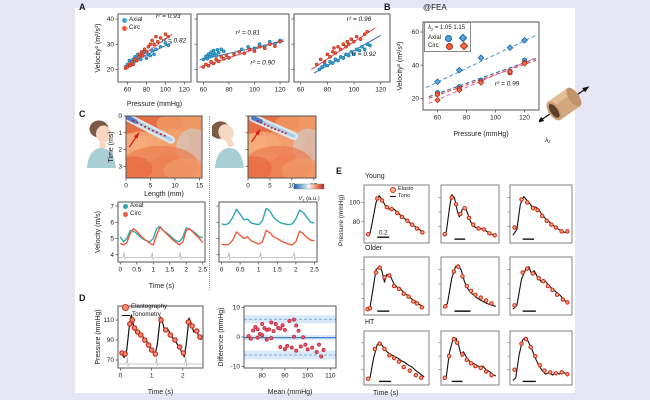 The height and width of the screenshot is (400, 650). Describe the element at coordinates (82, 114) in the screenshot. I see `panel-label-c: C` at that location.